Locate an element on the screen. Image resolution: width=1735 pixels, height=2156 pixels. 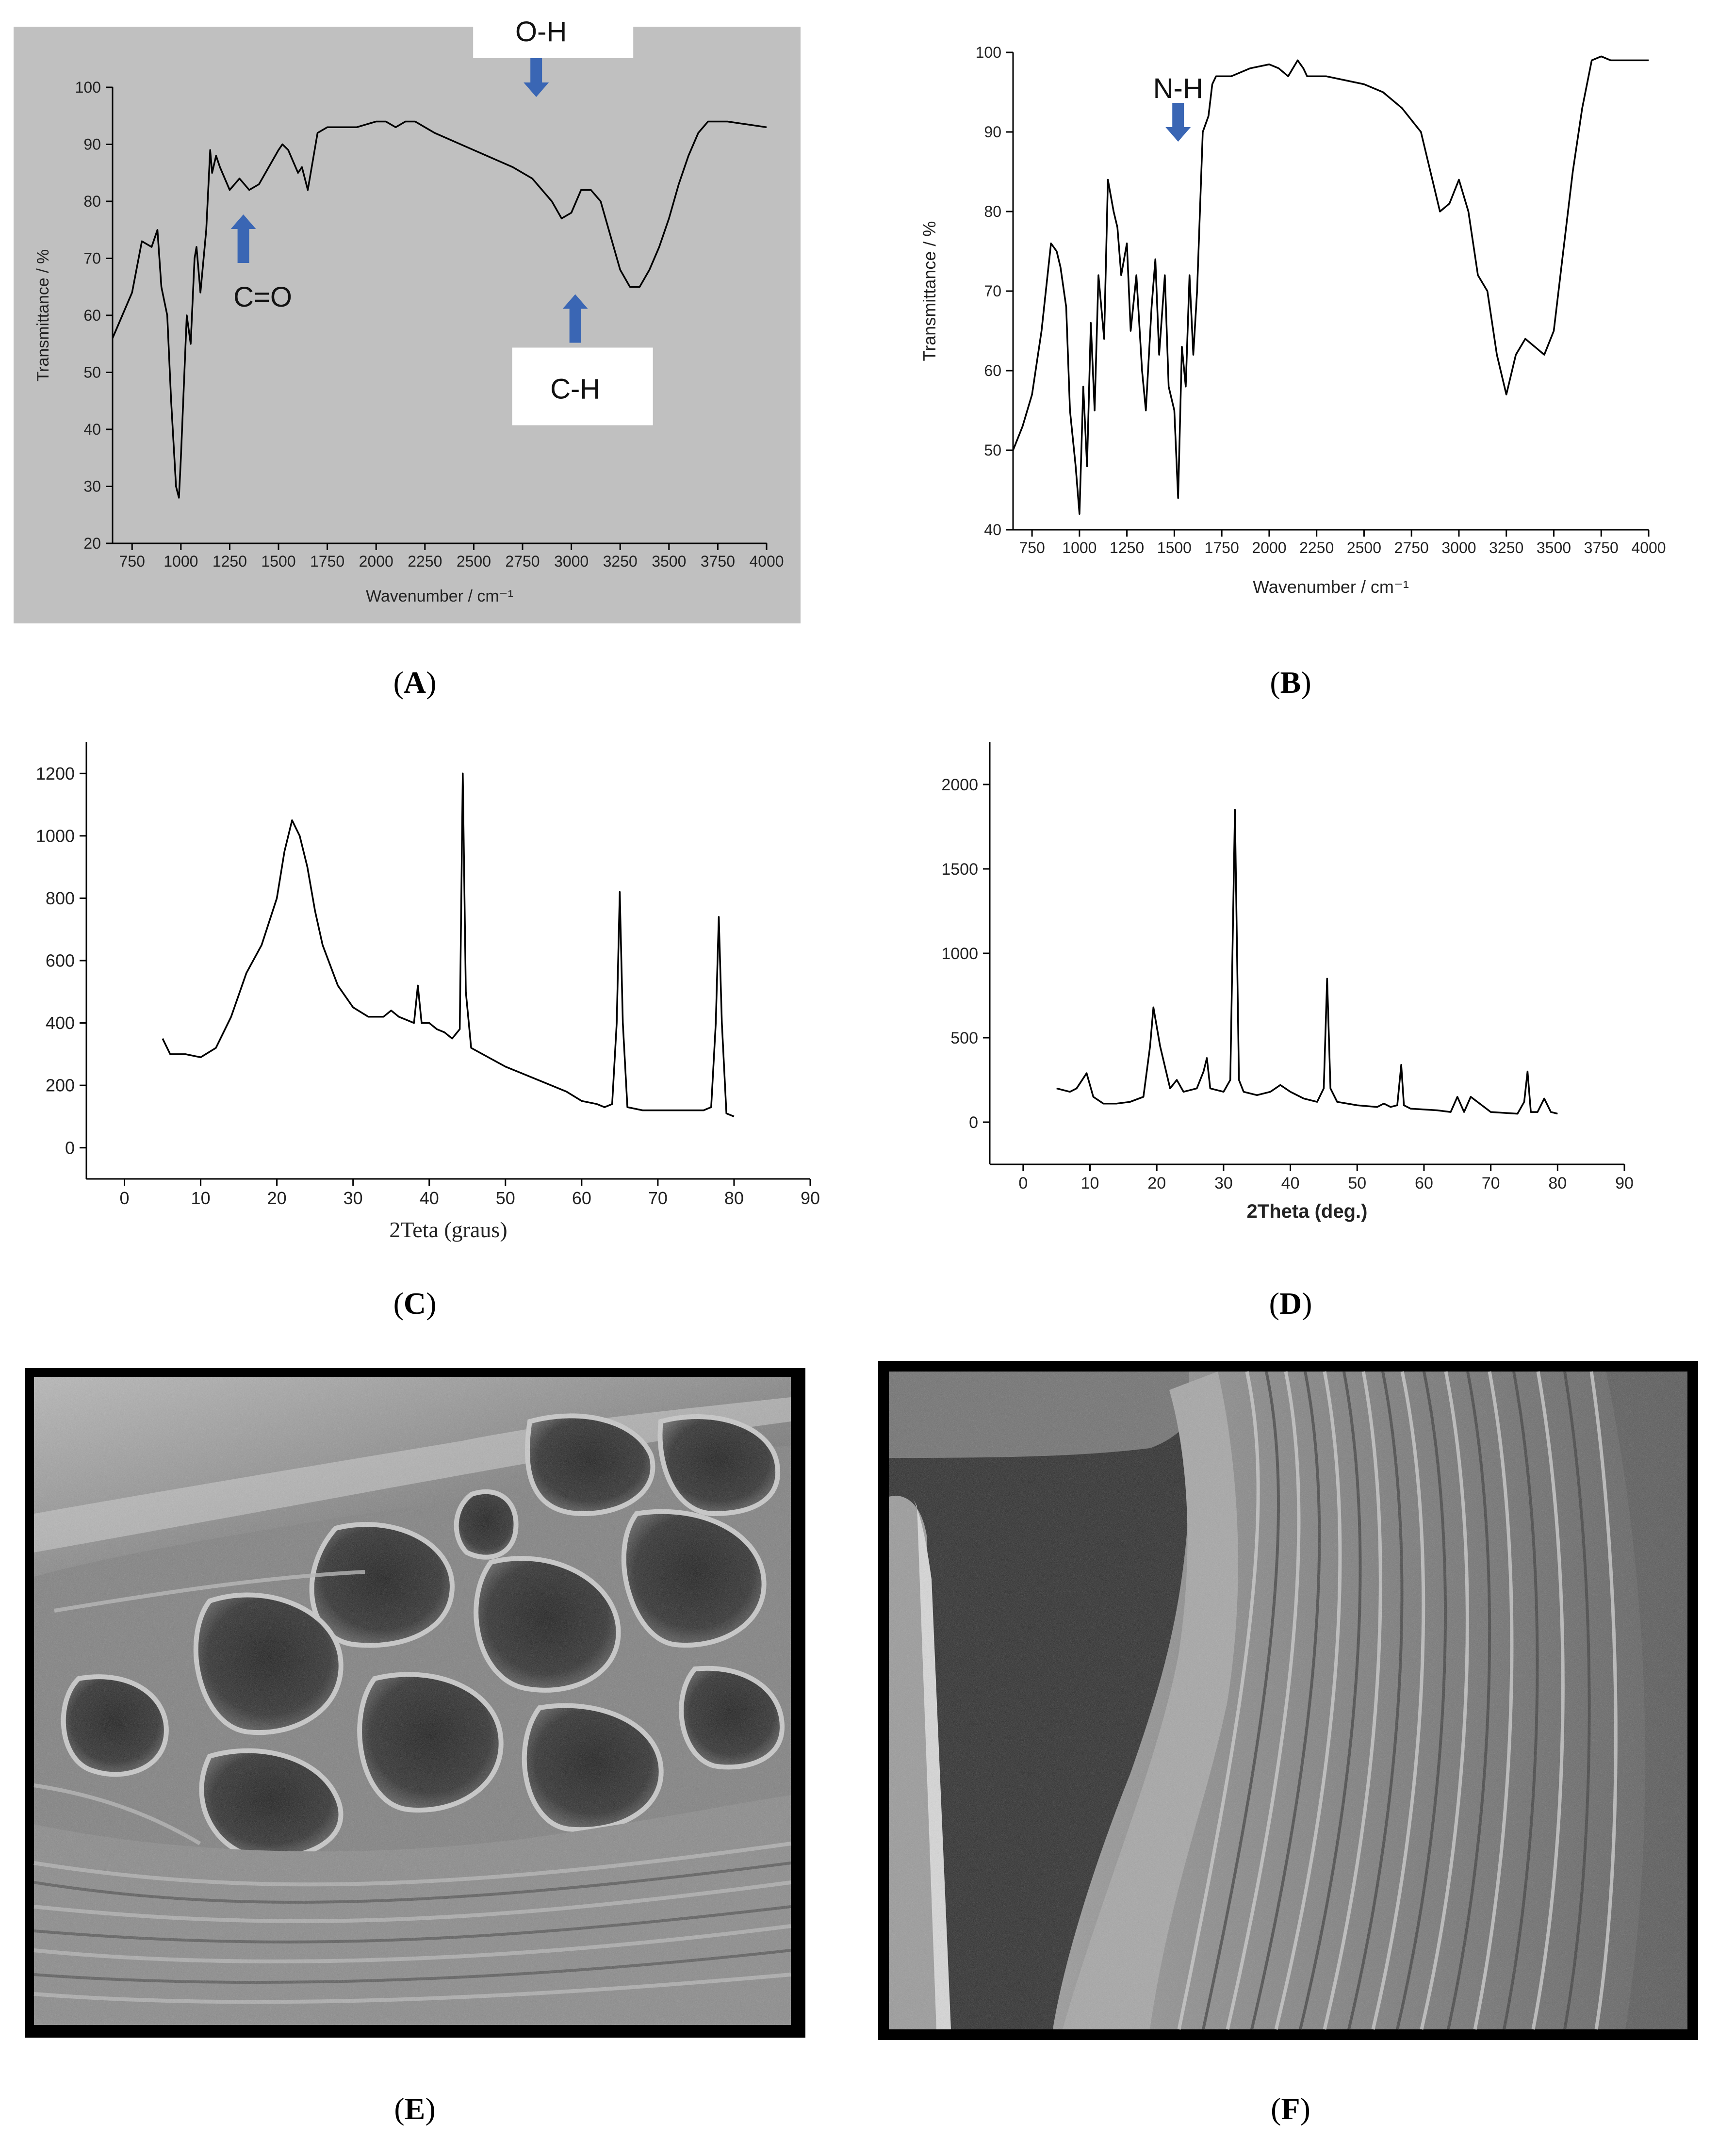
series-line-a is located at coordinates (440, 309).